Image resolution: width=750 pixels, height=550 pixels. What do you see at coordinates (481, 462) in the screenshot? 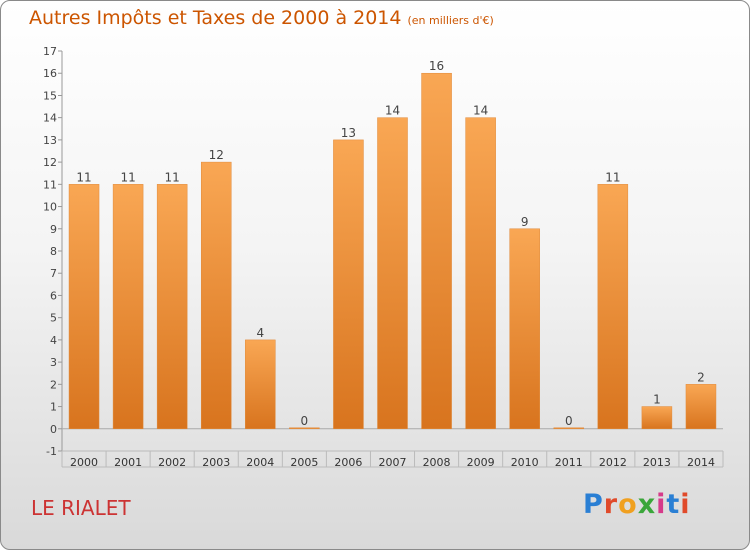
I see `x-tick-label: 2009` at bounding box center [481, 462].